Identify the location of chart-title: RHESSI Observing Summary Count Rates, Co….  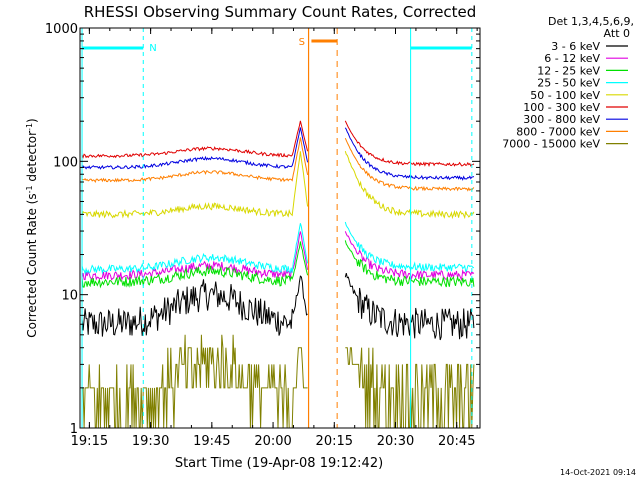
(280, 12).